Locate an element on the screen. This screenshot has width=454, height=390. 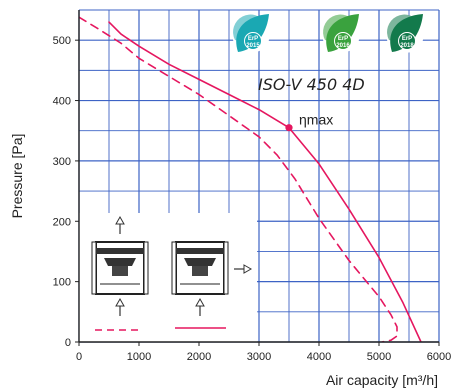
x-tick-label: 4000 is located at coordinates (319, 357).